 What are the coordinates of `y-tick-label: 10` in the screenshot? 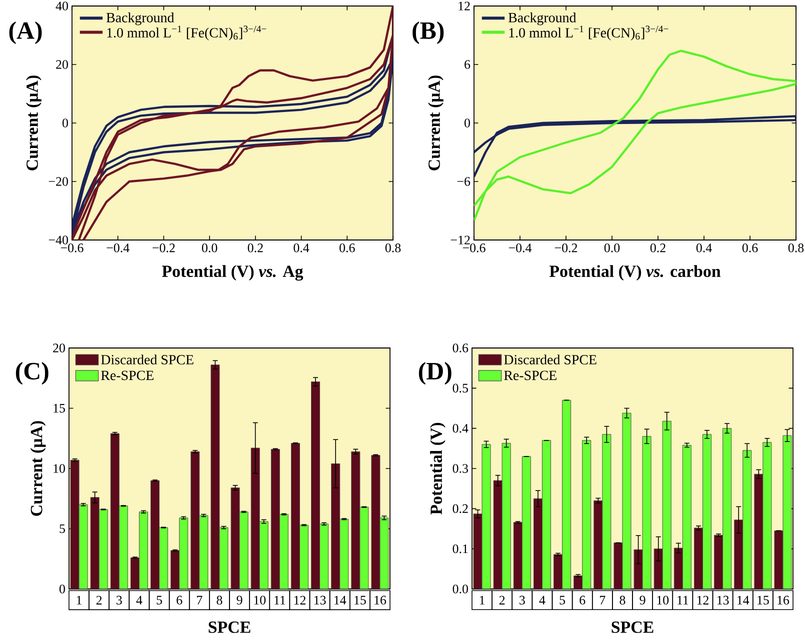 It's located at (59, 468).